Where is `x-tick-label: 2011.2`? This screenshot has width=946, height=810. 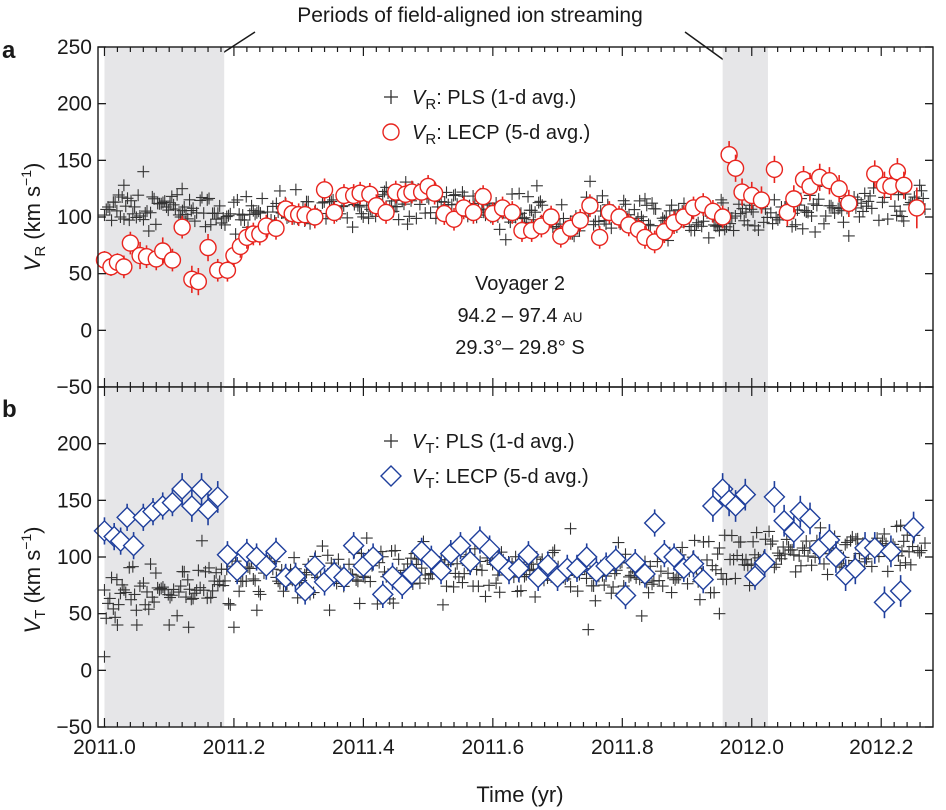
x-tick-label: 2011.2 is located at coordinates (234, 747).